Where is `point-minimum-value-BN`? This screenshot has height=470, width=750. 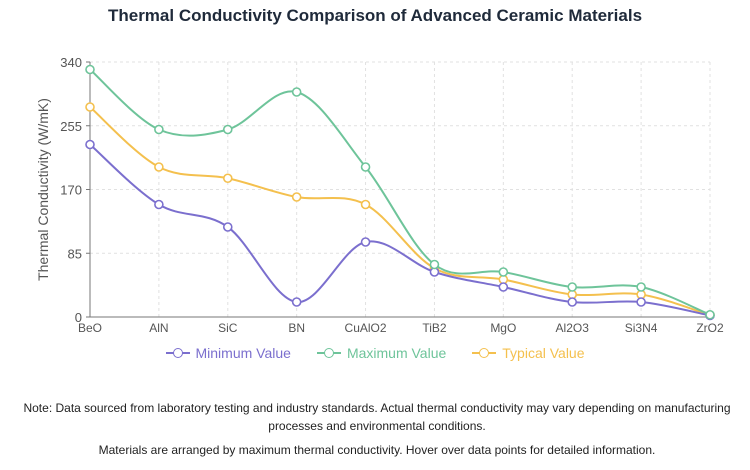
point-minimum-value-BN is located at coordinates (296, 302).